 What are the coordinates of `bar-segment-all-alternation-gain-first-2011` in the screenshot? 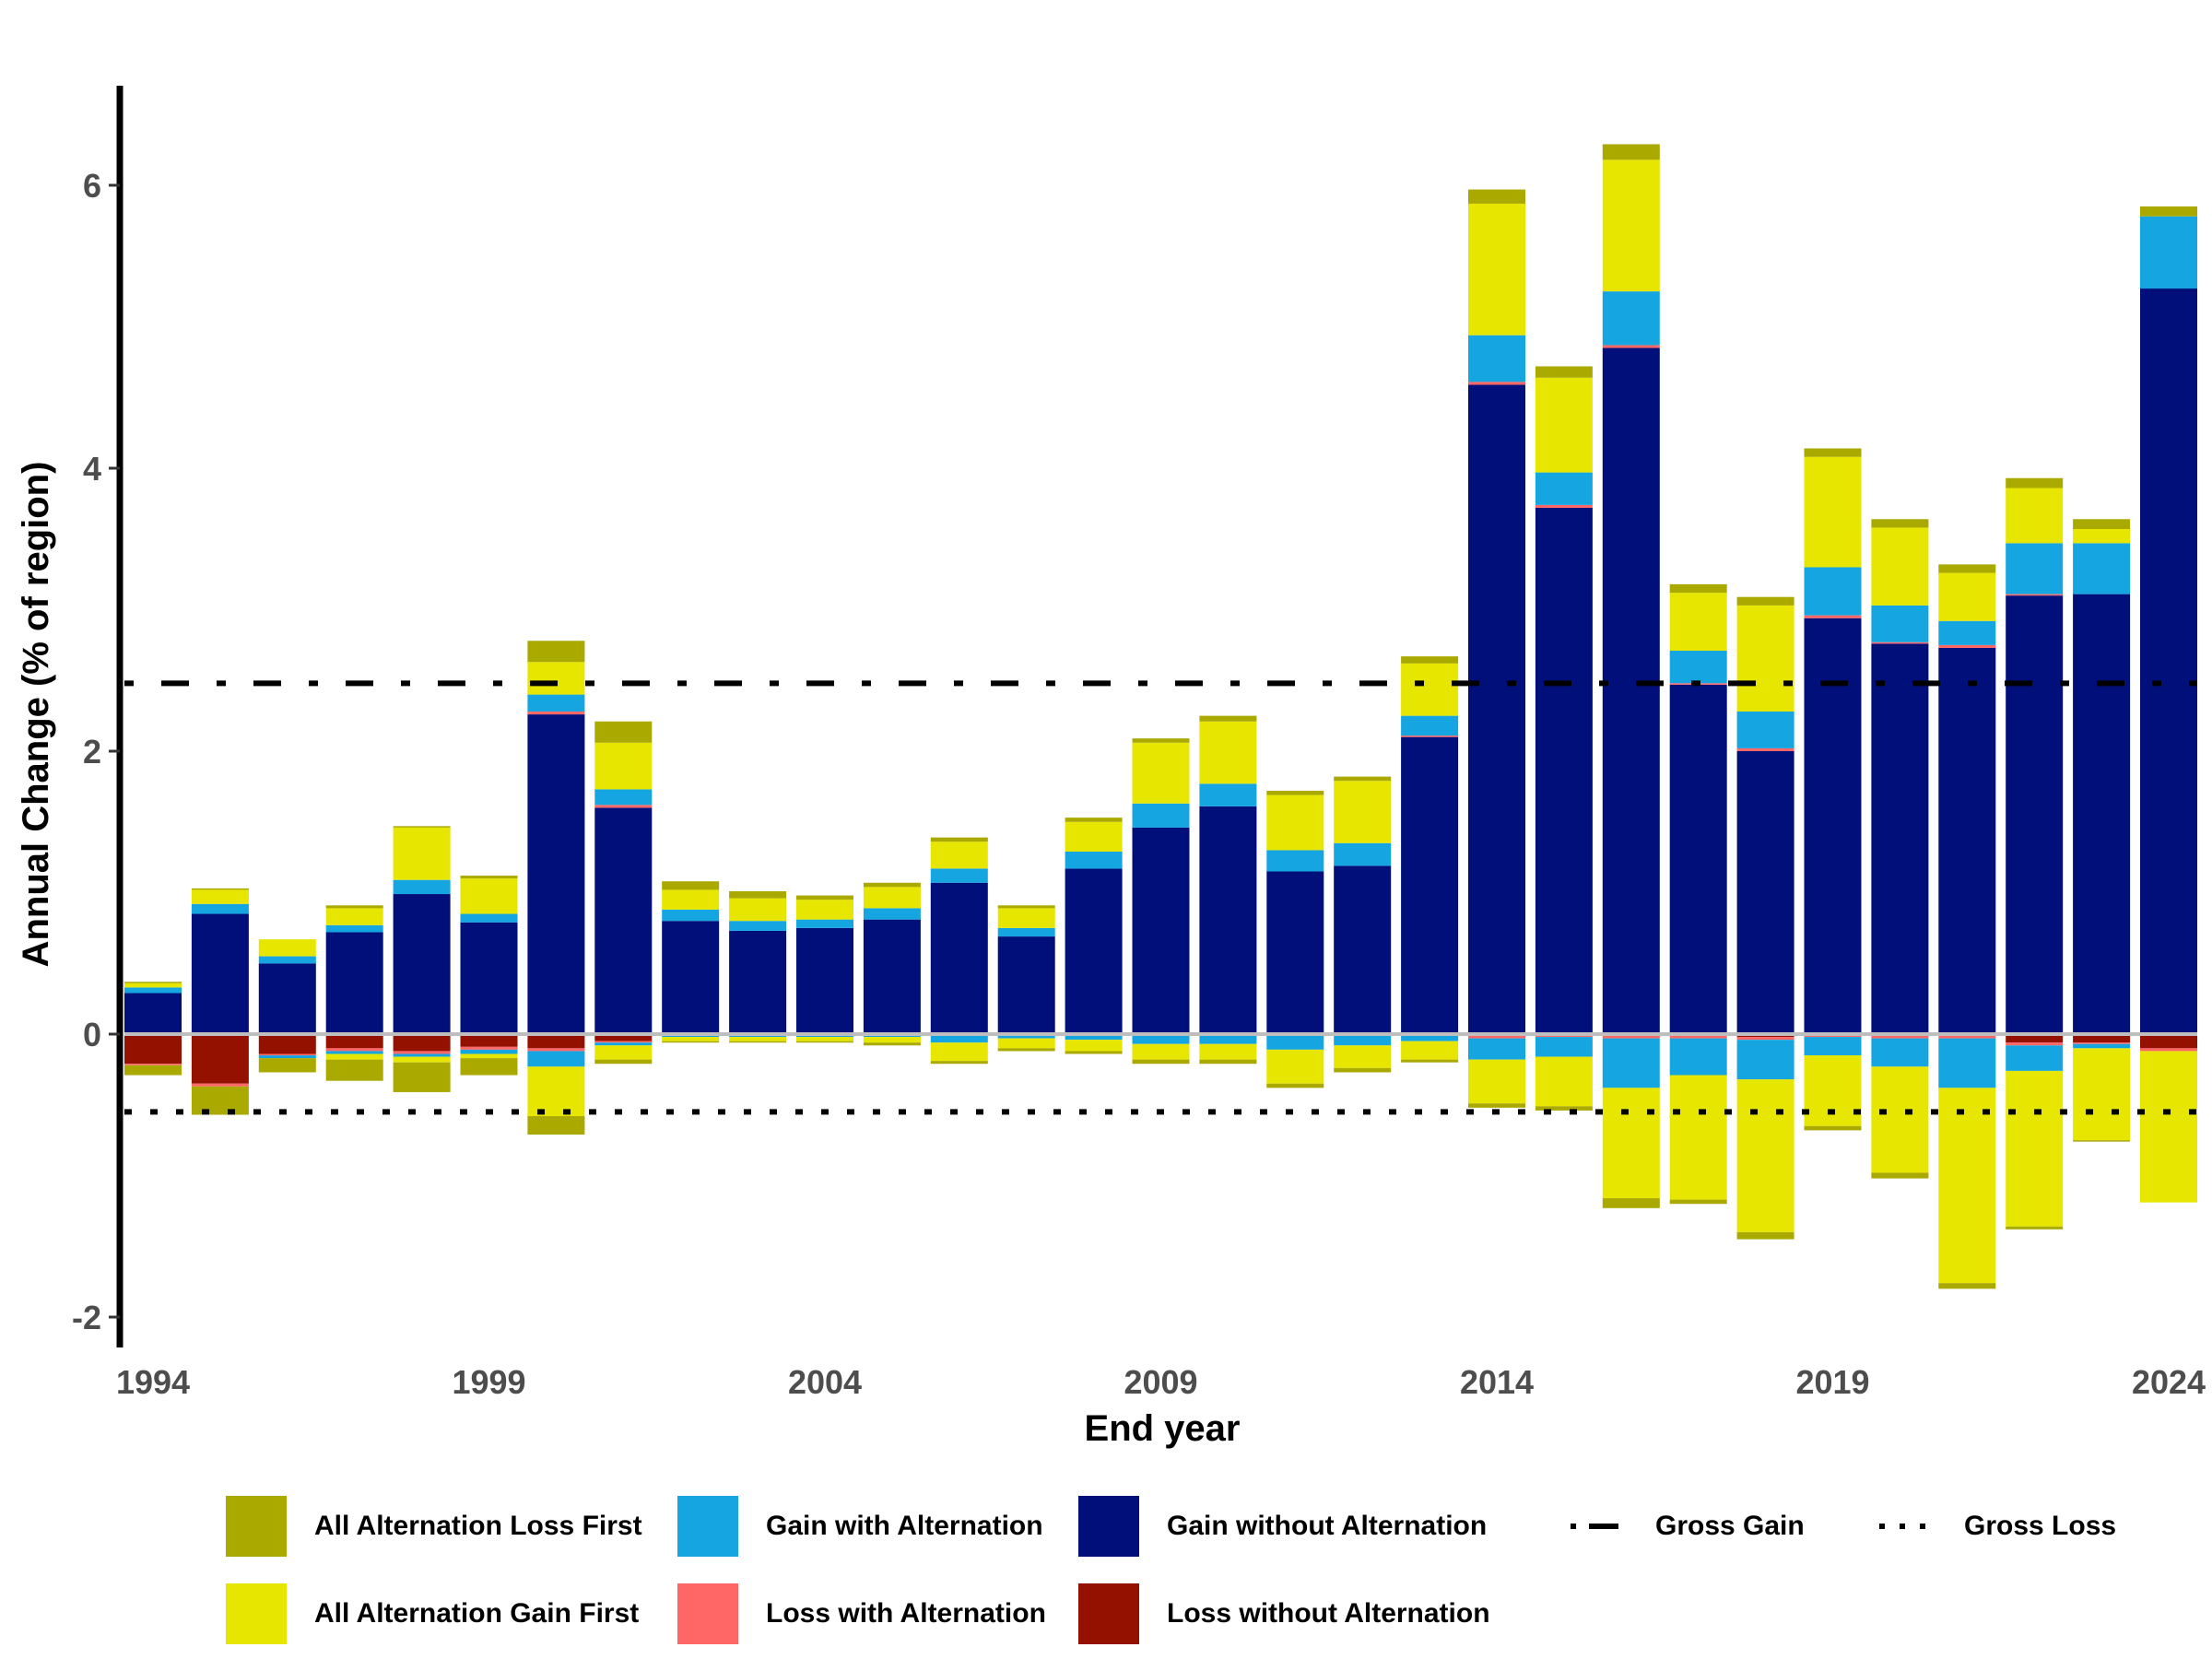 It's located at (1295, 822).